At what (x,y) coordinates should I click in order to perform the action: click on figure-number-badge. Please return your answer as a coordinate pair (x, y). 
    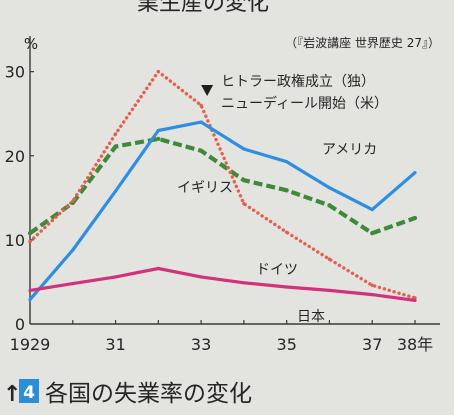
    Looking at the image, I should click on (29, 391).